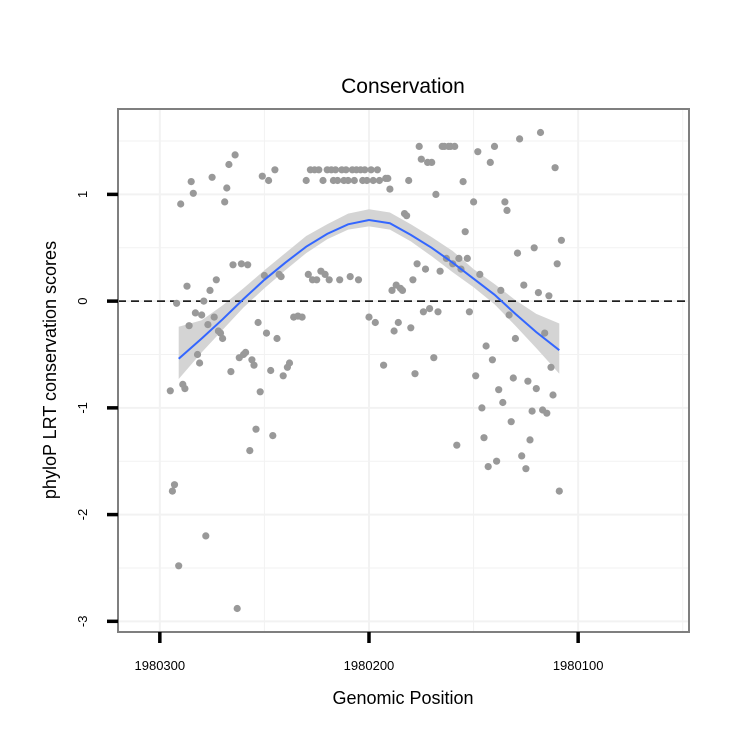 This screenshot has height=750, width=750. Describe the element at coordinates (82, 300) in the screenshot. I see `y-tick-label: 0` at that location.